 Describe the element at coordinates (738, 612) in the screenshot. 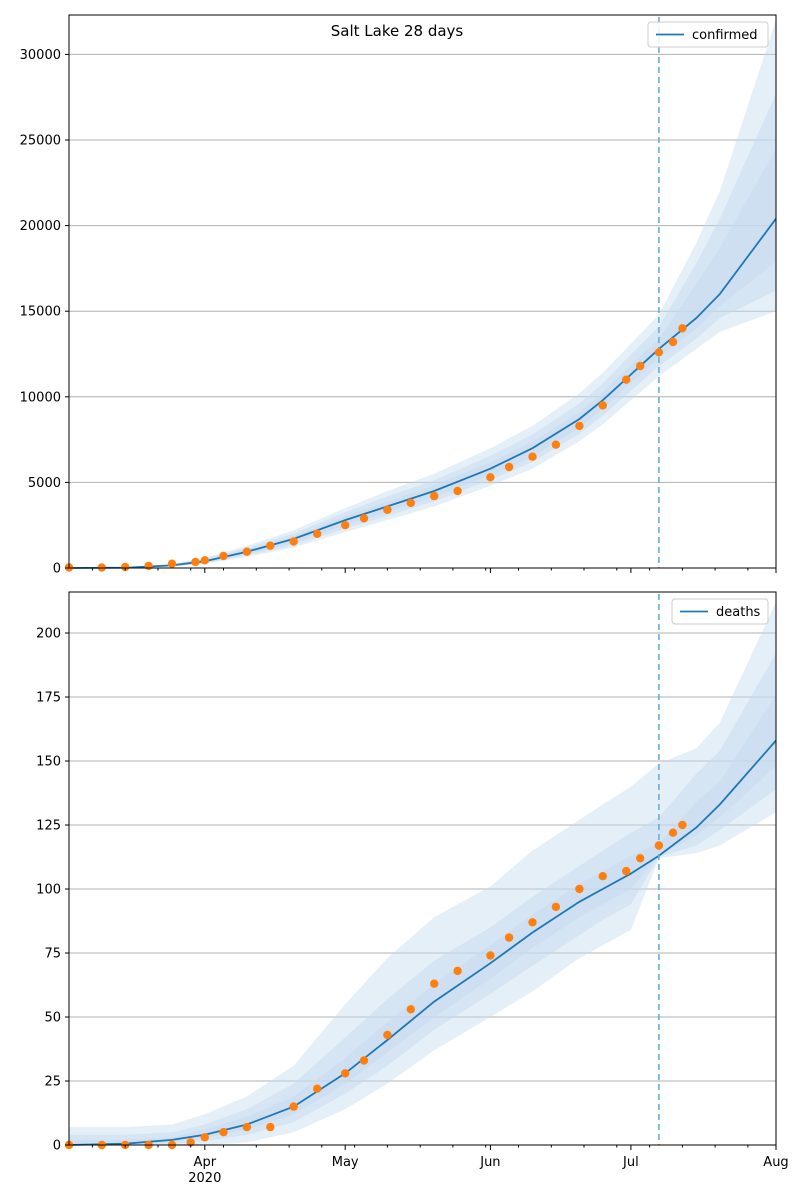

I see `legend-label: deaths` at that location.